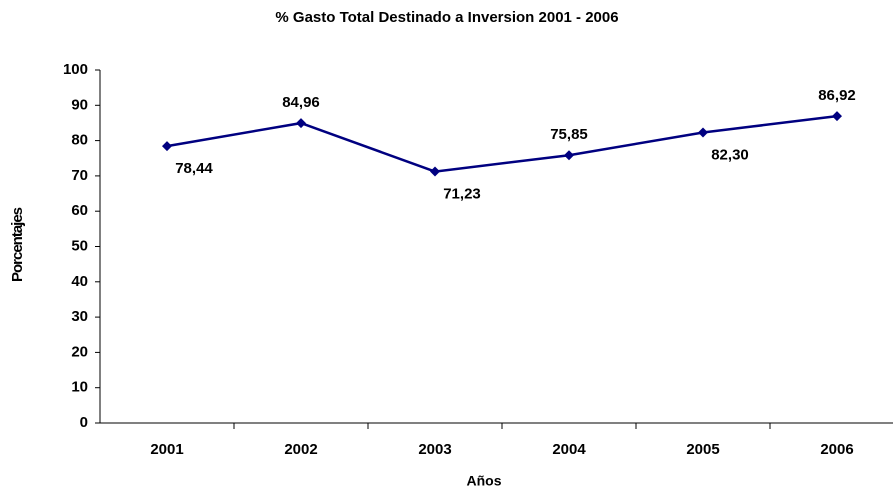 This screenshot has height=492, width=893. What do you see at coordinates (502, 143) in the screenshot?
I see `line` at bounding box center [502, 143].